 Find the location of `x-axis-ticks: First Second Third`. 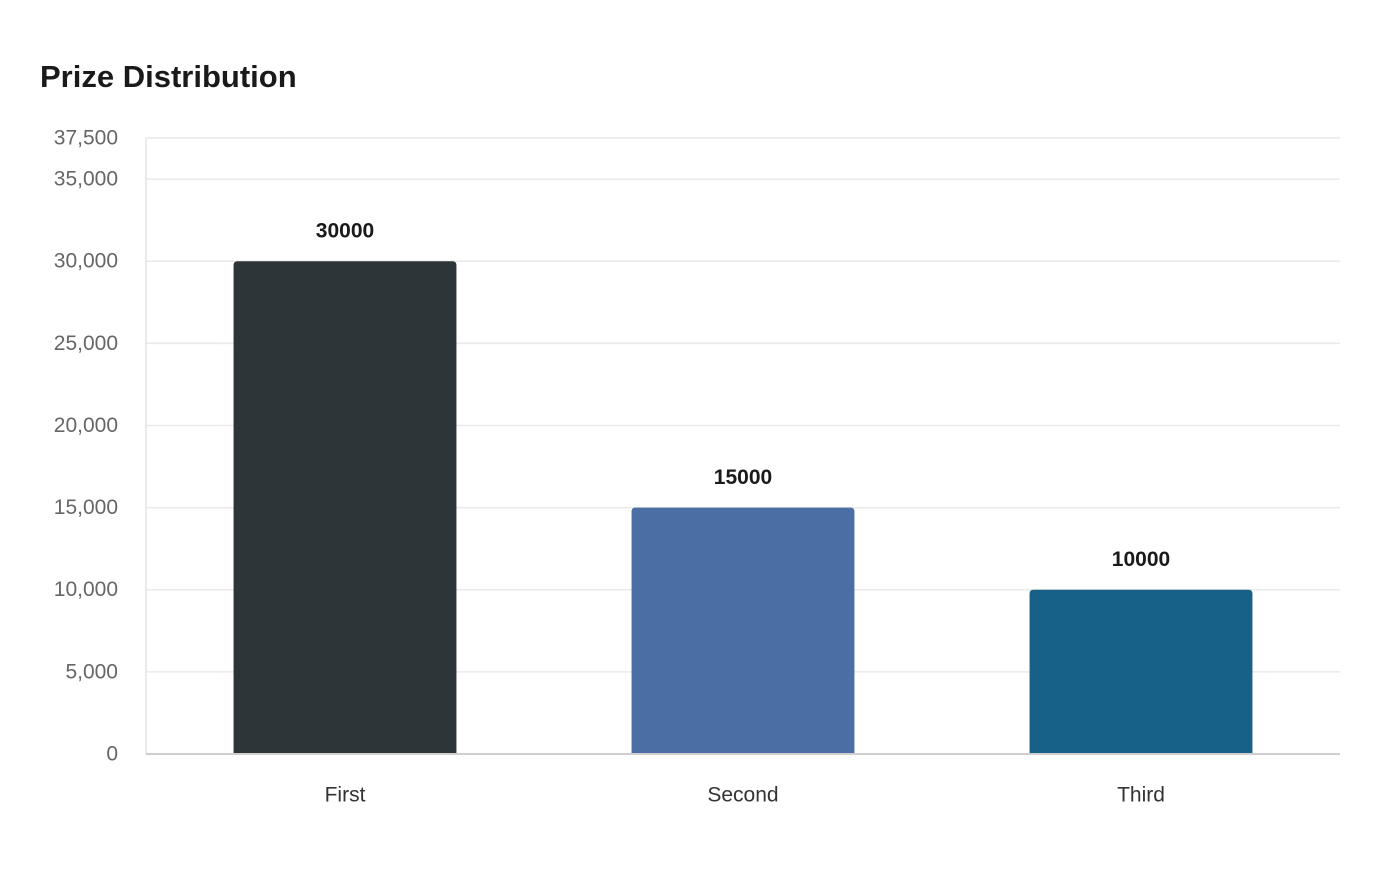

x-axis-ticks: First Second Third is located at coordinates (745, 795).